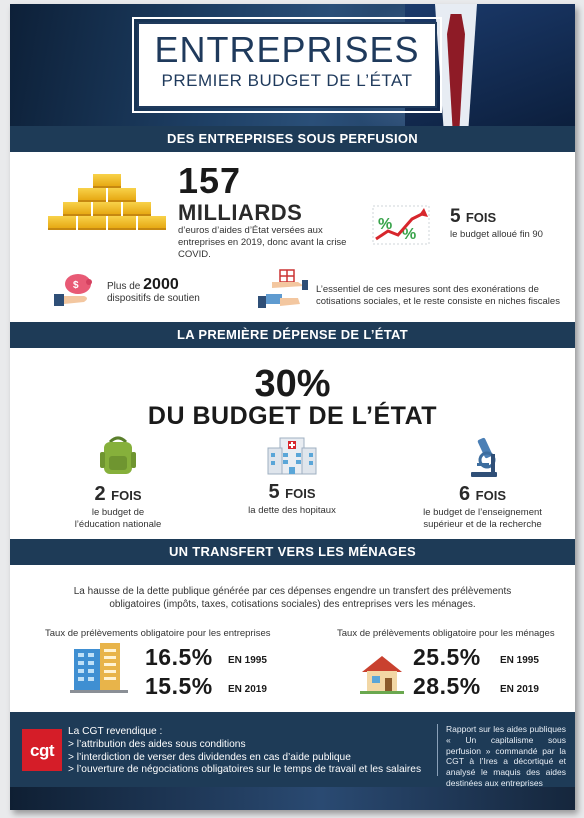  Describe the element at coordinates (287, 49) in the screenshot. I see `page-title: ENTREPRISES` at that location.